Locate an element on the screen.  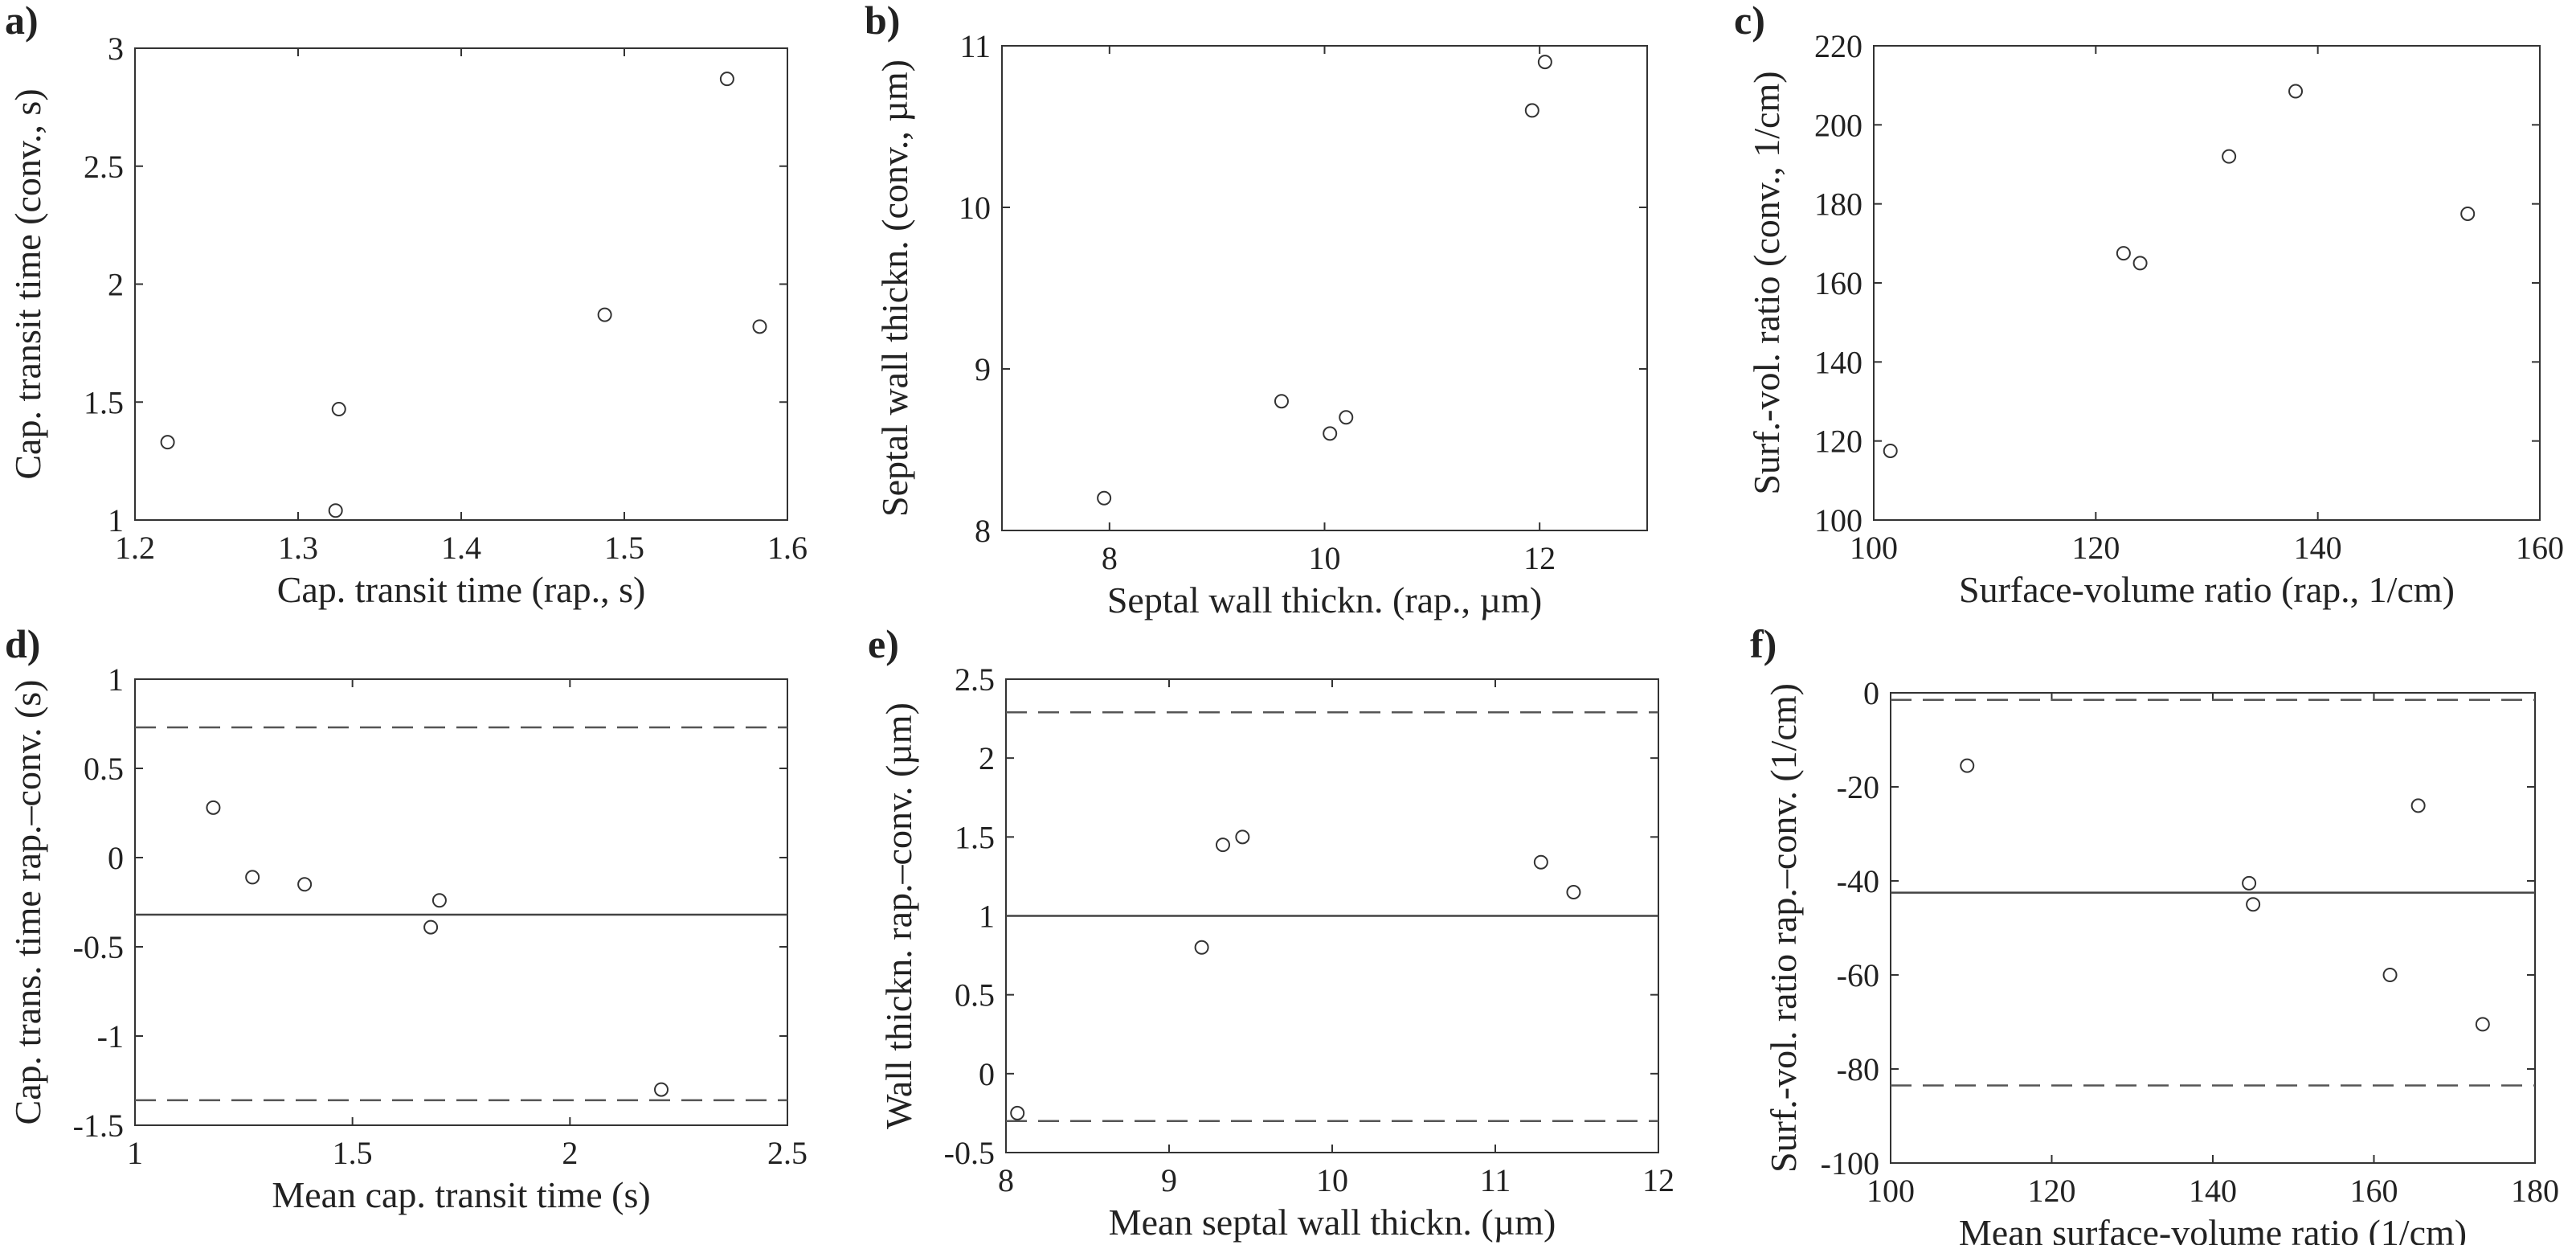
panel-label: f) is located at coordinates (1764, 643).